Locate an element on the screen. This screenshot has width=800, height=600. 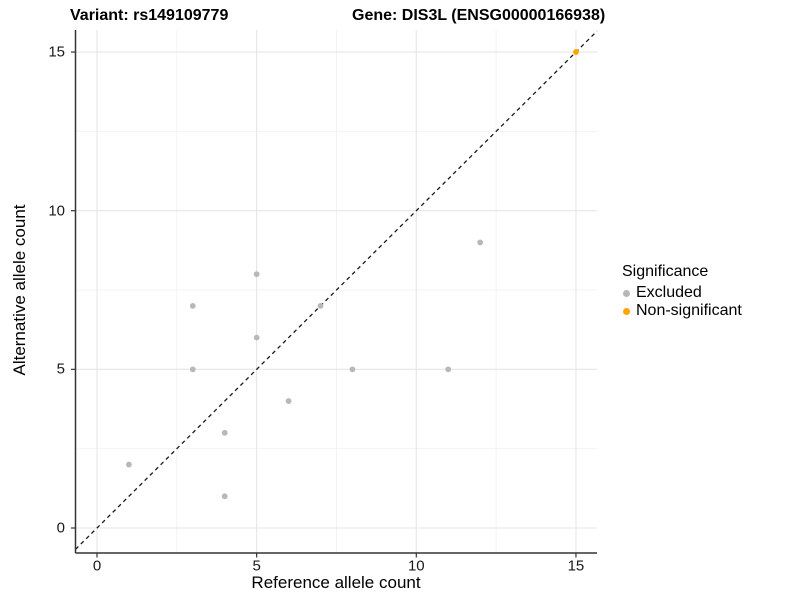
non-significant-point-icon is located at coordinates (626, 311).